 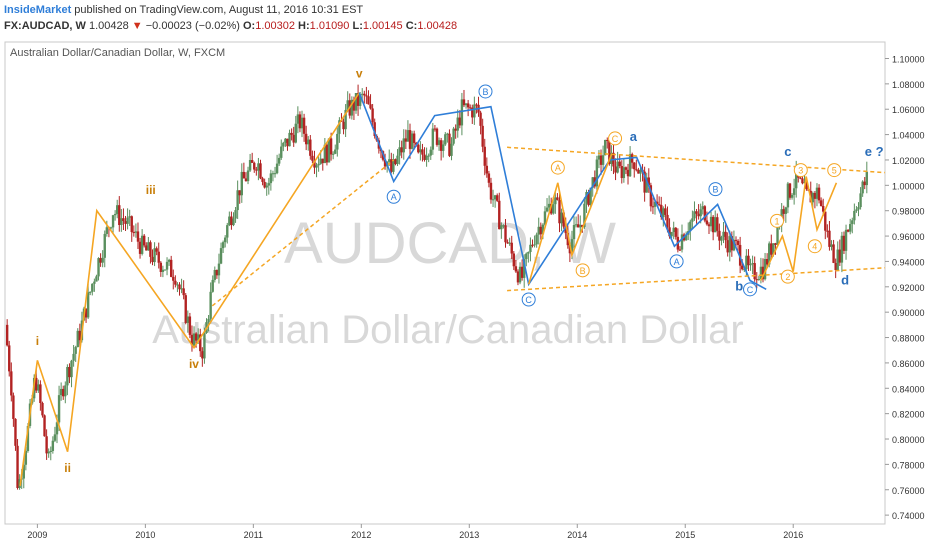 What do you see at coordinates (874, 151) in the screenshot?
I see `wave-label: e ?` at bounding box center [874, 151].